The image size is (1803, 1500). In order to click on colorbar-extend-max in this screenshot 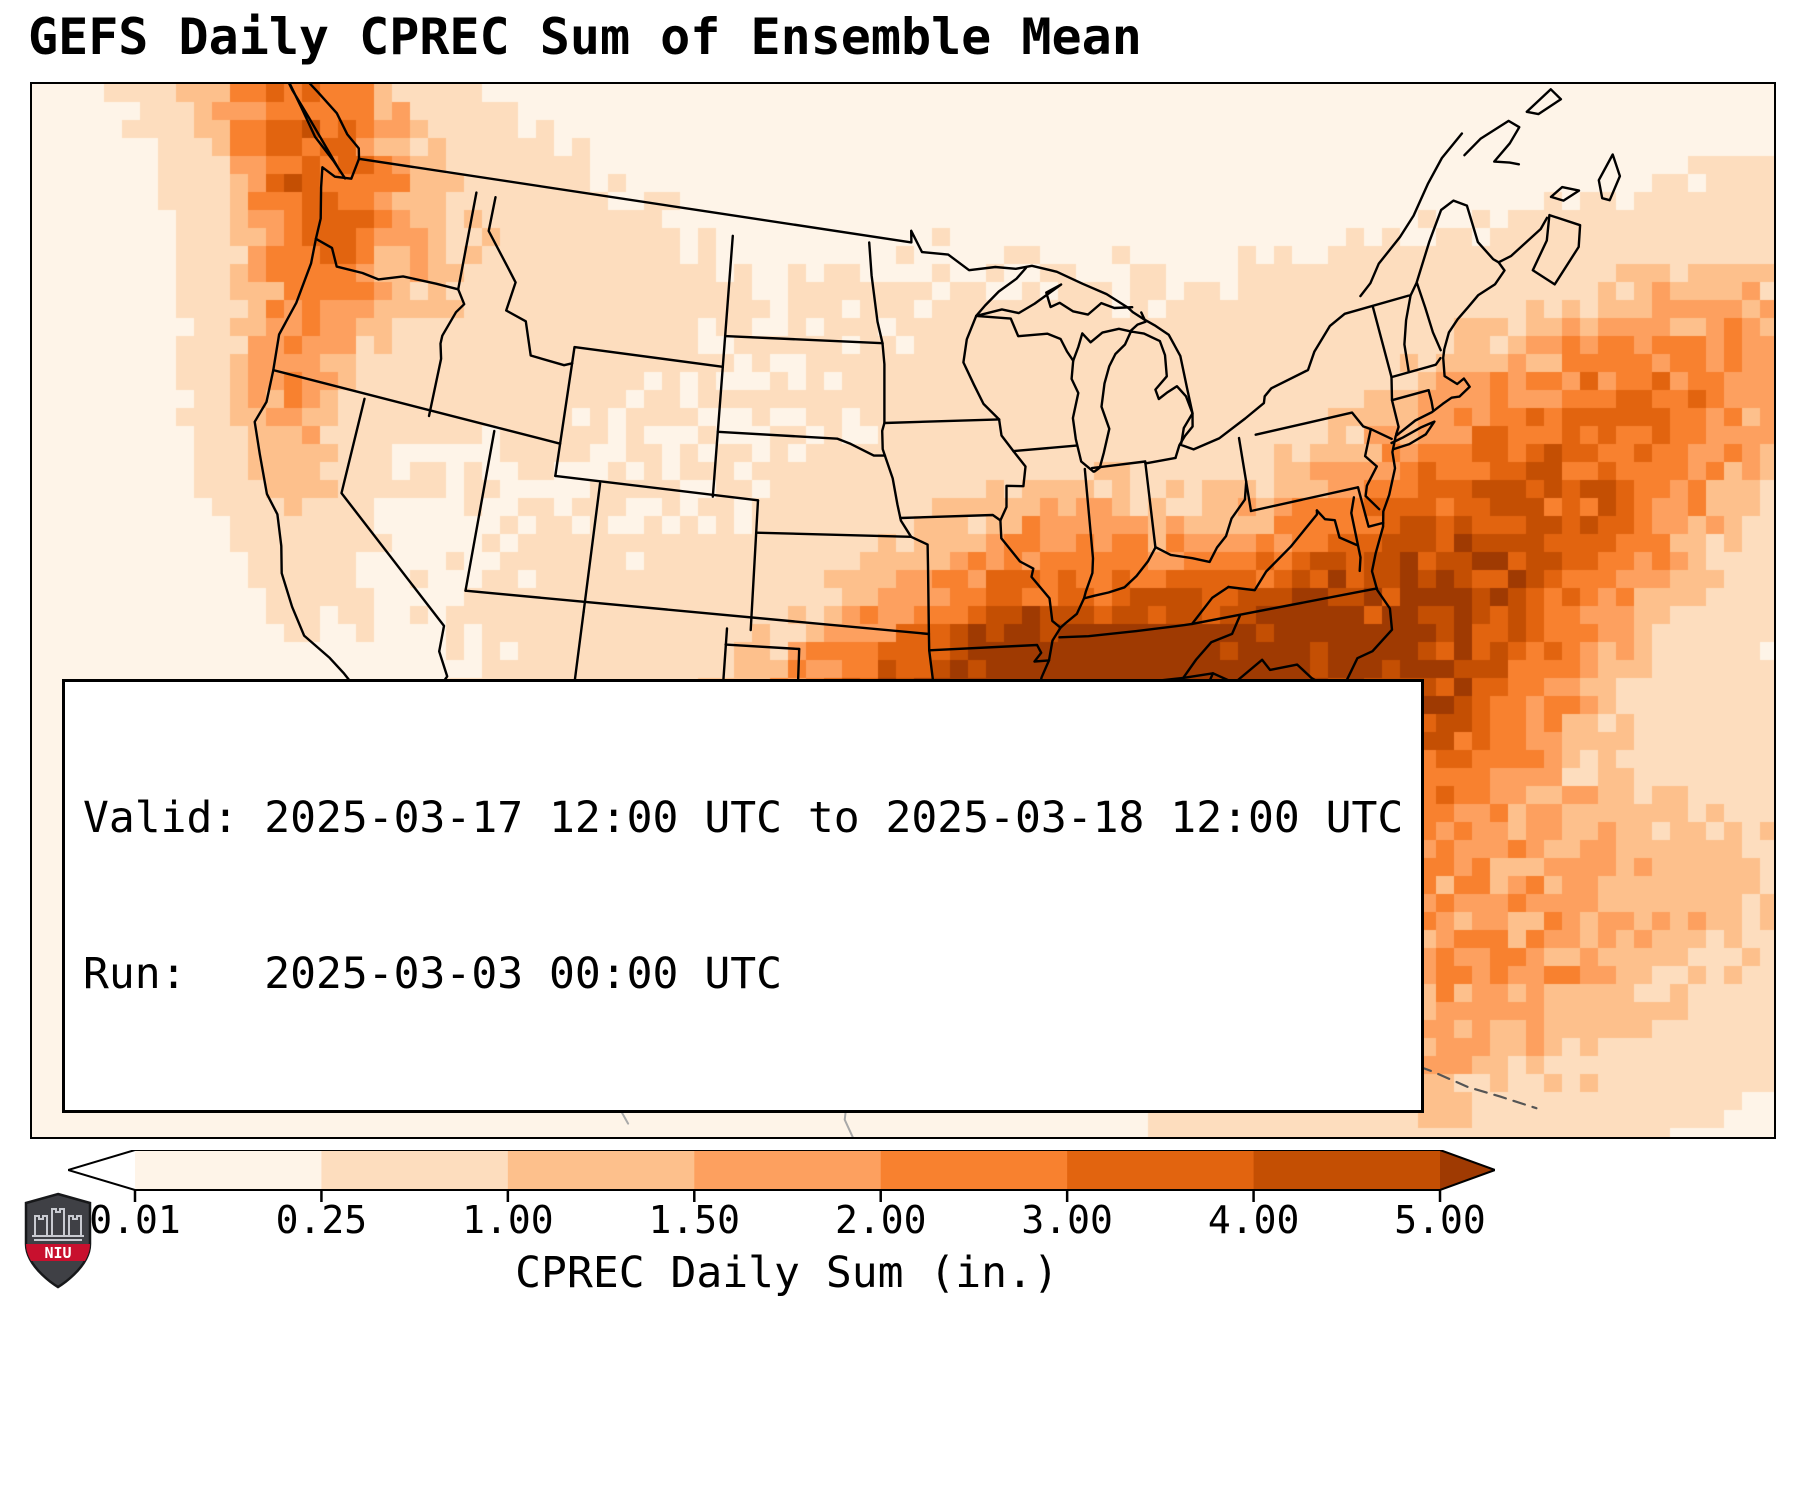, I will do `click(1467, 1170)`.